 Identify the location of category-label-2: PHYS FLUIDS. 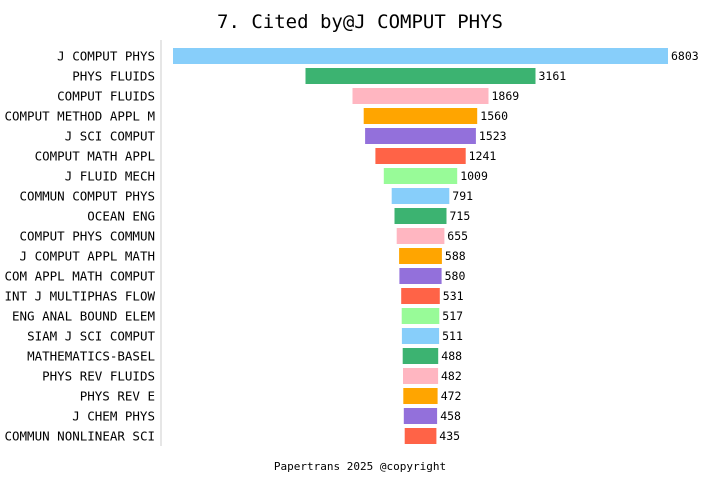
(113, 76).